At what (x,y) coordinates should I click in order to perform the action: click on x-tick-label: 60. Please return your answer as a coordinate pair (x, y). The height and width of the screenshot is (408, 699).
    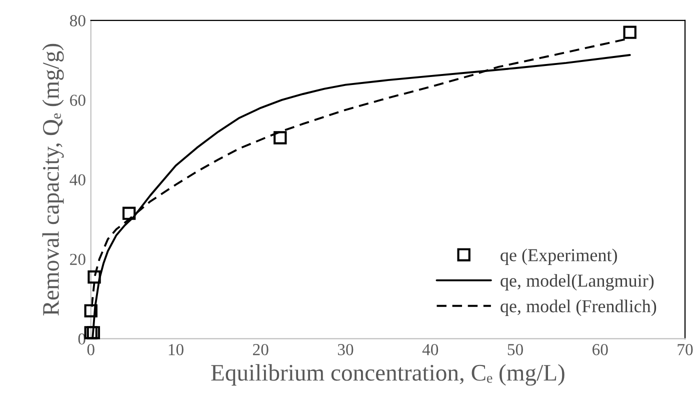
    Looking at the image, I should click on (600, 350).